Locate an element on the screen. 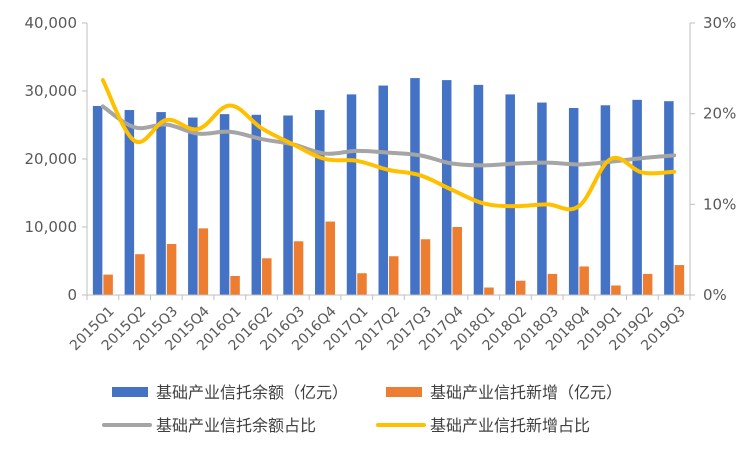 The height and width of the screenshot is (450, 750). left-tick-label-1: 10,000 is located at coordinates (51, 227).